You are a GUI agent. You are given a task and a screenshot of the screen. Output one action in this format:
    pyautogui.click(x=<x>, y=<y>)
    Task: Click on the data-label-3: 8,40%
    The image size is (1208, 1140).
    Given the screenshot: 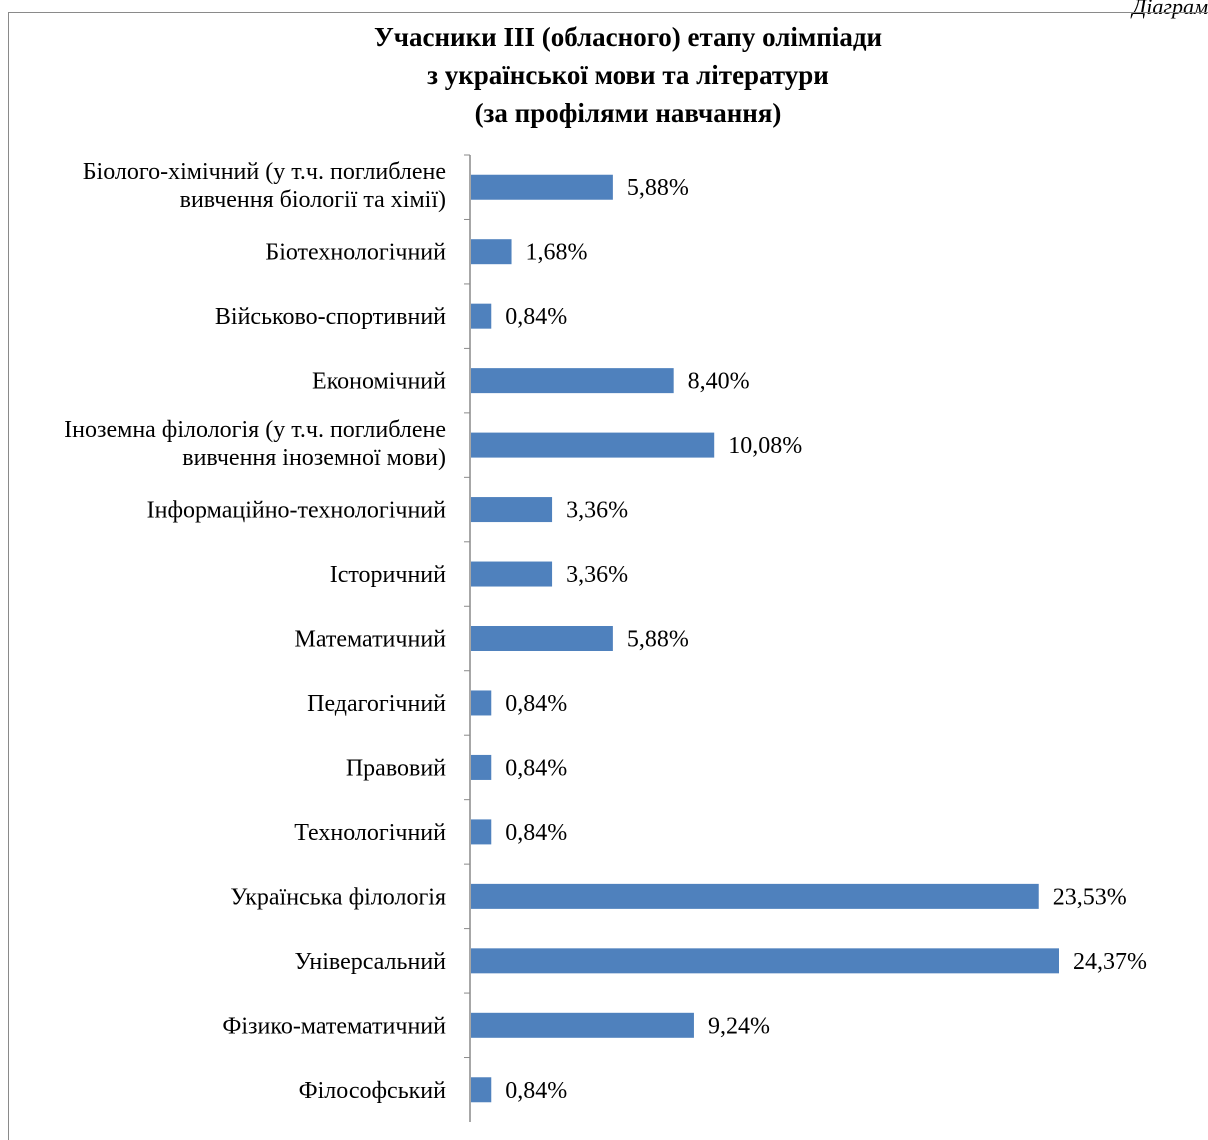 What is the action you would take?
    pyautogui.click(x=719, y=382)
    